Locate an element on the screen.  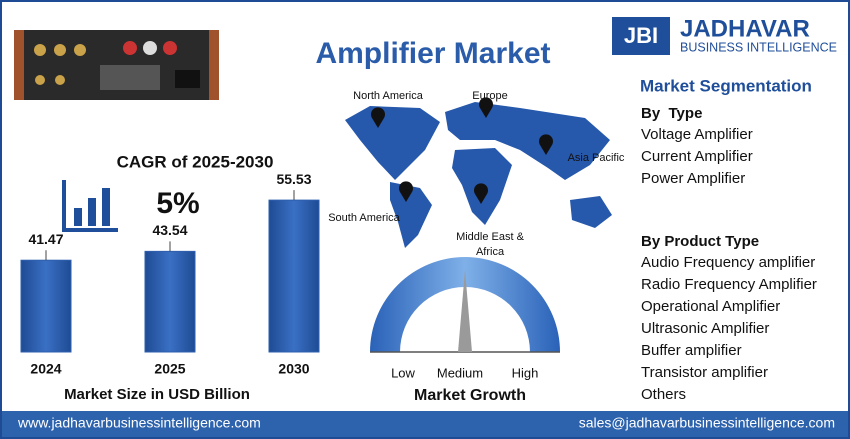
group-heading: By Product Type is located at coordinates (700, 241).